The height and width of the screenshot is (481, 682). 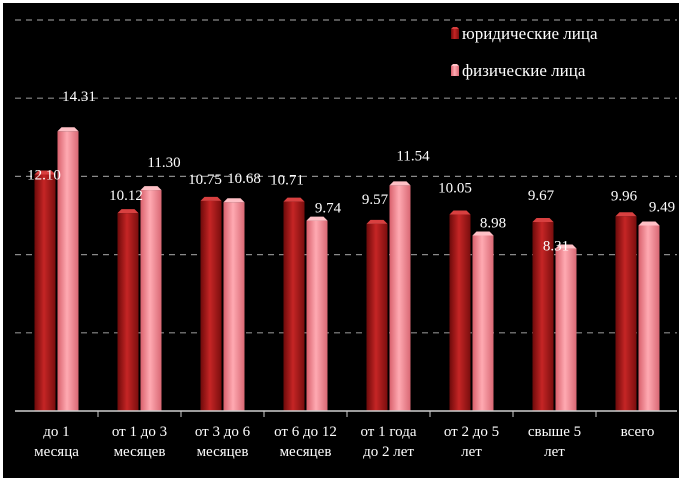 What do you see at coordinates (554, 442) in the screenshot?
I see `category-label: свыше 5 лет` at bounding box center [554, 442].